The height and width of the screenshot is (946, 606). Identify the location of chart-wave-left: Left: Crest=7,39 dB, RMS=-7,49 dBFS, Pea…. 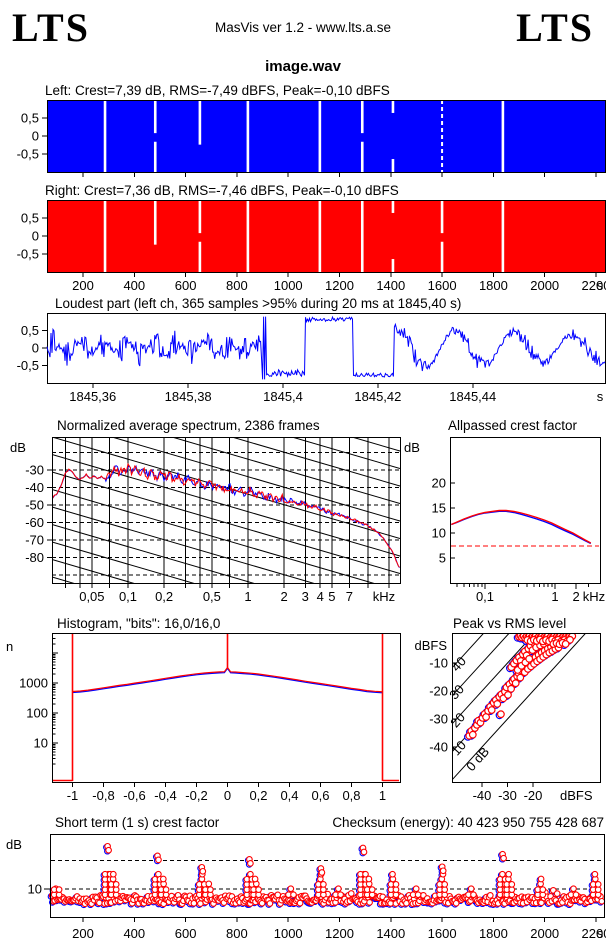
(311, 130).